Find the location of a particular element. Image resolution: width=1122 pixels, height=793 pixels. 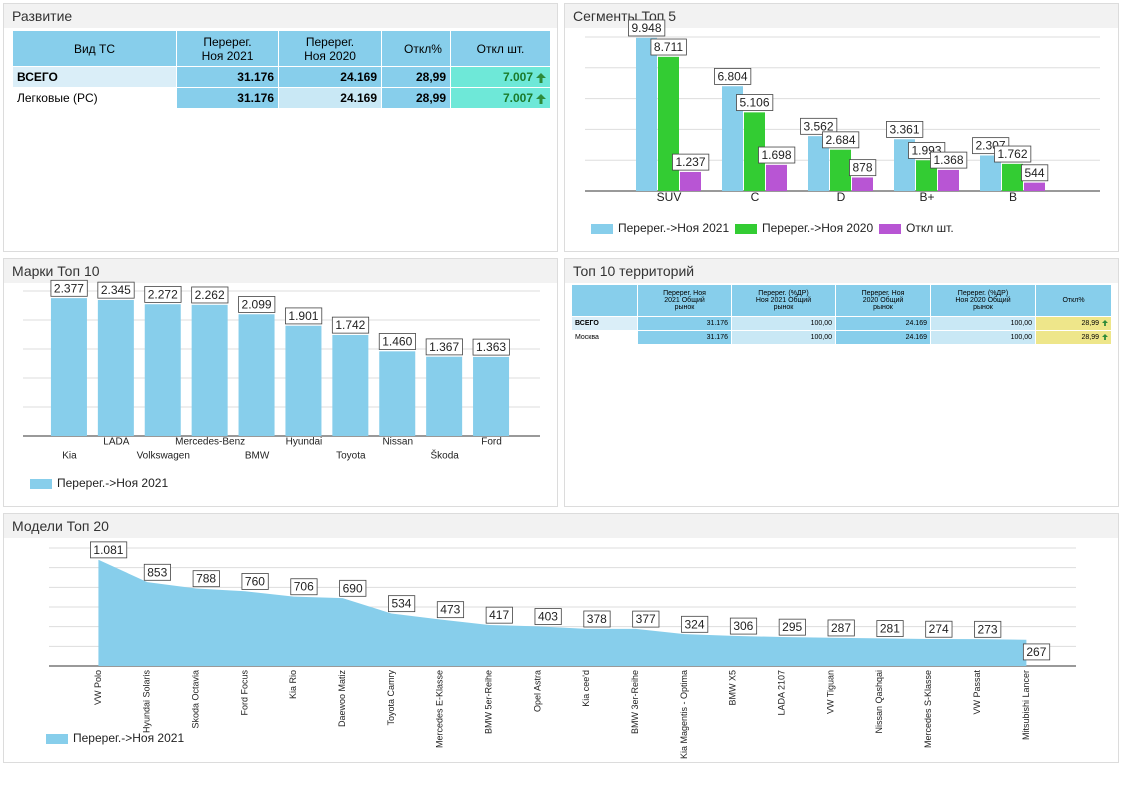

x-tick-label: VW Tiguan is located at coordinates (830, 692).